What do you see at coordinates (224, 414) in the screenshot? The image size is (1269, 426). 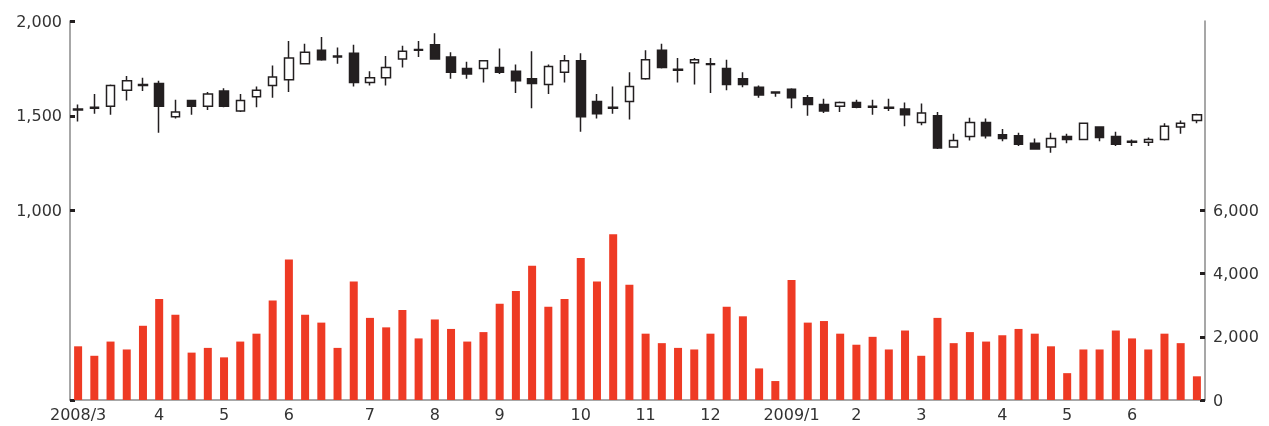 I see `x-tick-label: 5` at bounding box center [224, 414].